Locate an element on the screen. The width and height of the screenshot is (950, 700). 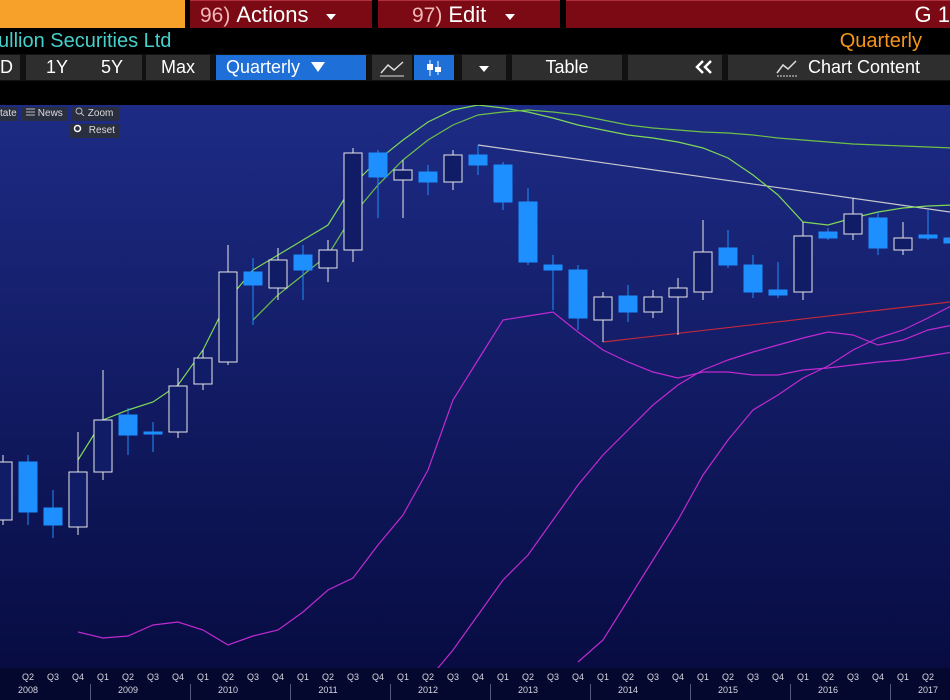
line-chart-button is located at coordinates (392, 67).